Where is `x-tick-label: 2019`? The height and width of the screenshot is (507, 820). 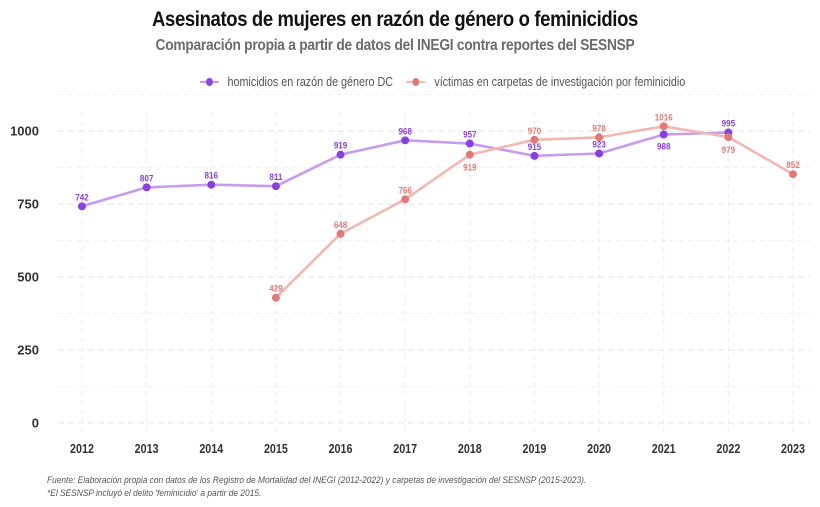
x-tick-label: 2019 is located at coordinates (535, 449).